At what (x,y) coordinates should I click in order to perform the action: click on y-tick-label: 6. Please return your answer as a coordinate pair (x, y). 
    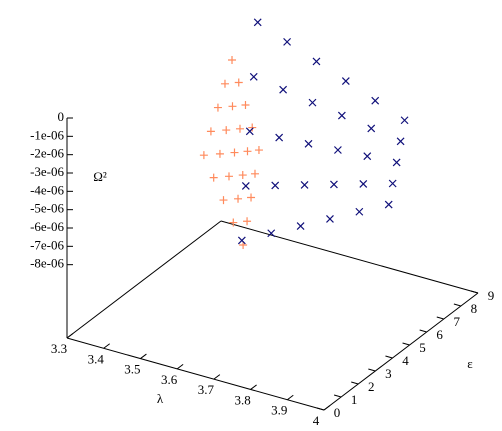
    Looking at the image, I should click on (439, 334).